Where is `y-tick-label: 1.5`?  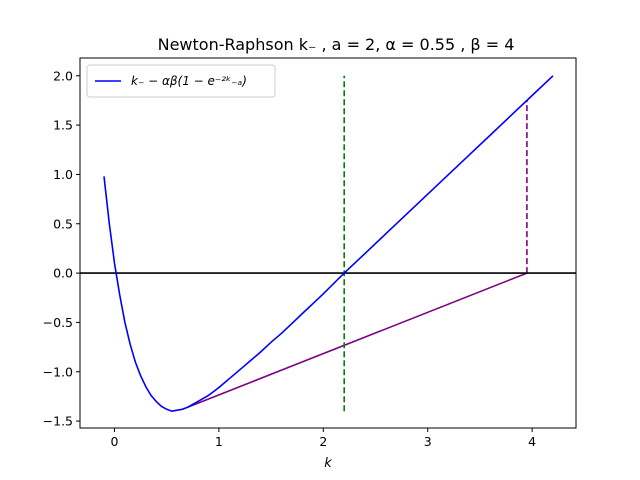
y-tick-label: 1.5 is located at coordinates (63, 125).